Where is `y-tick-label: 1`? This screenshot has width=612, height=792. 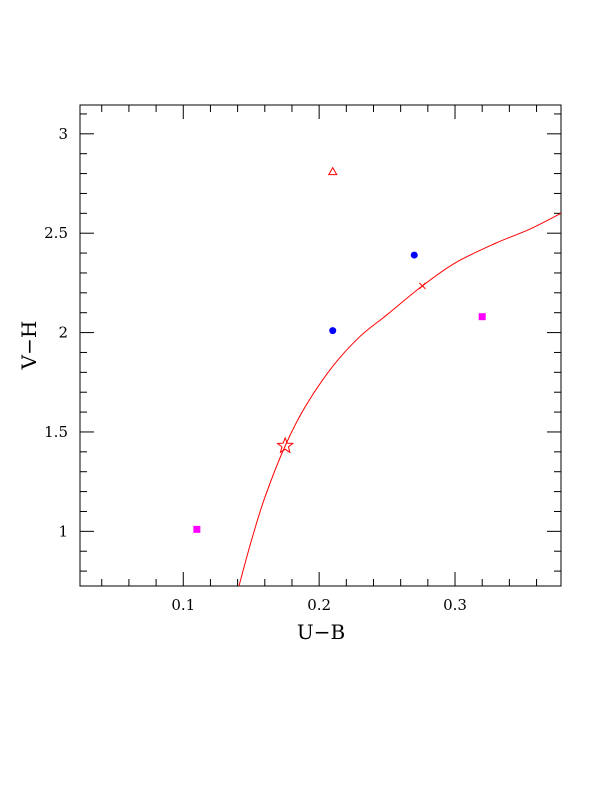 y-tick-label: 1 is located at coordinates (63, 531).